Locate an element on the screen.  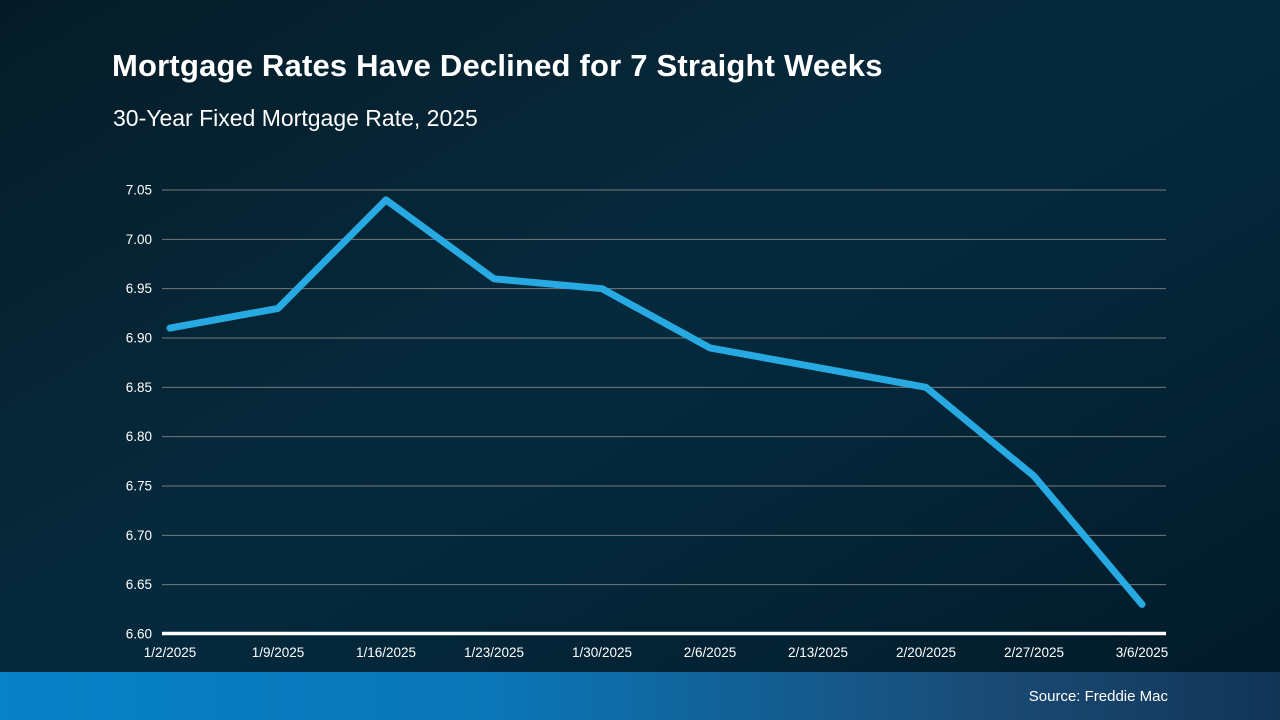
y-axis-tick-label: 6.60 is located at coordinates (139, 634).